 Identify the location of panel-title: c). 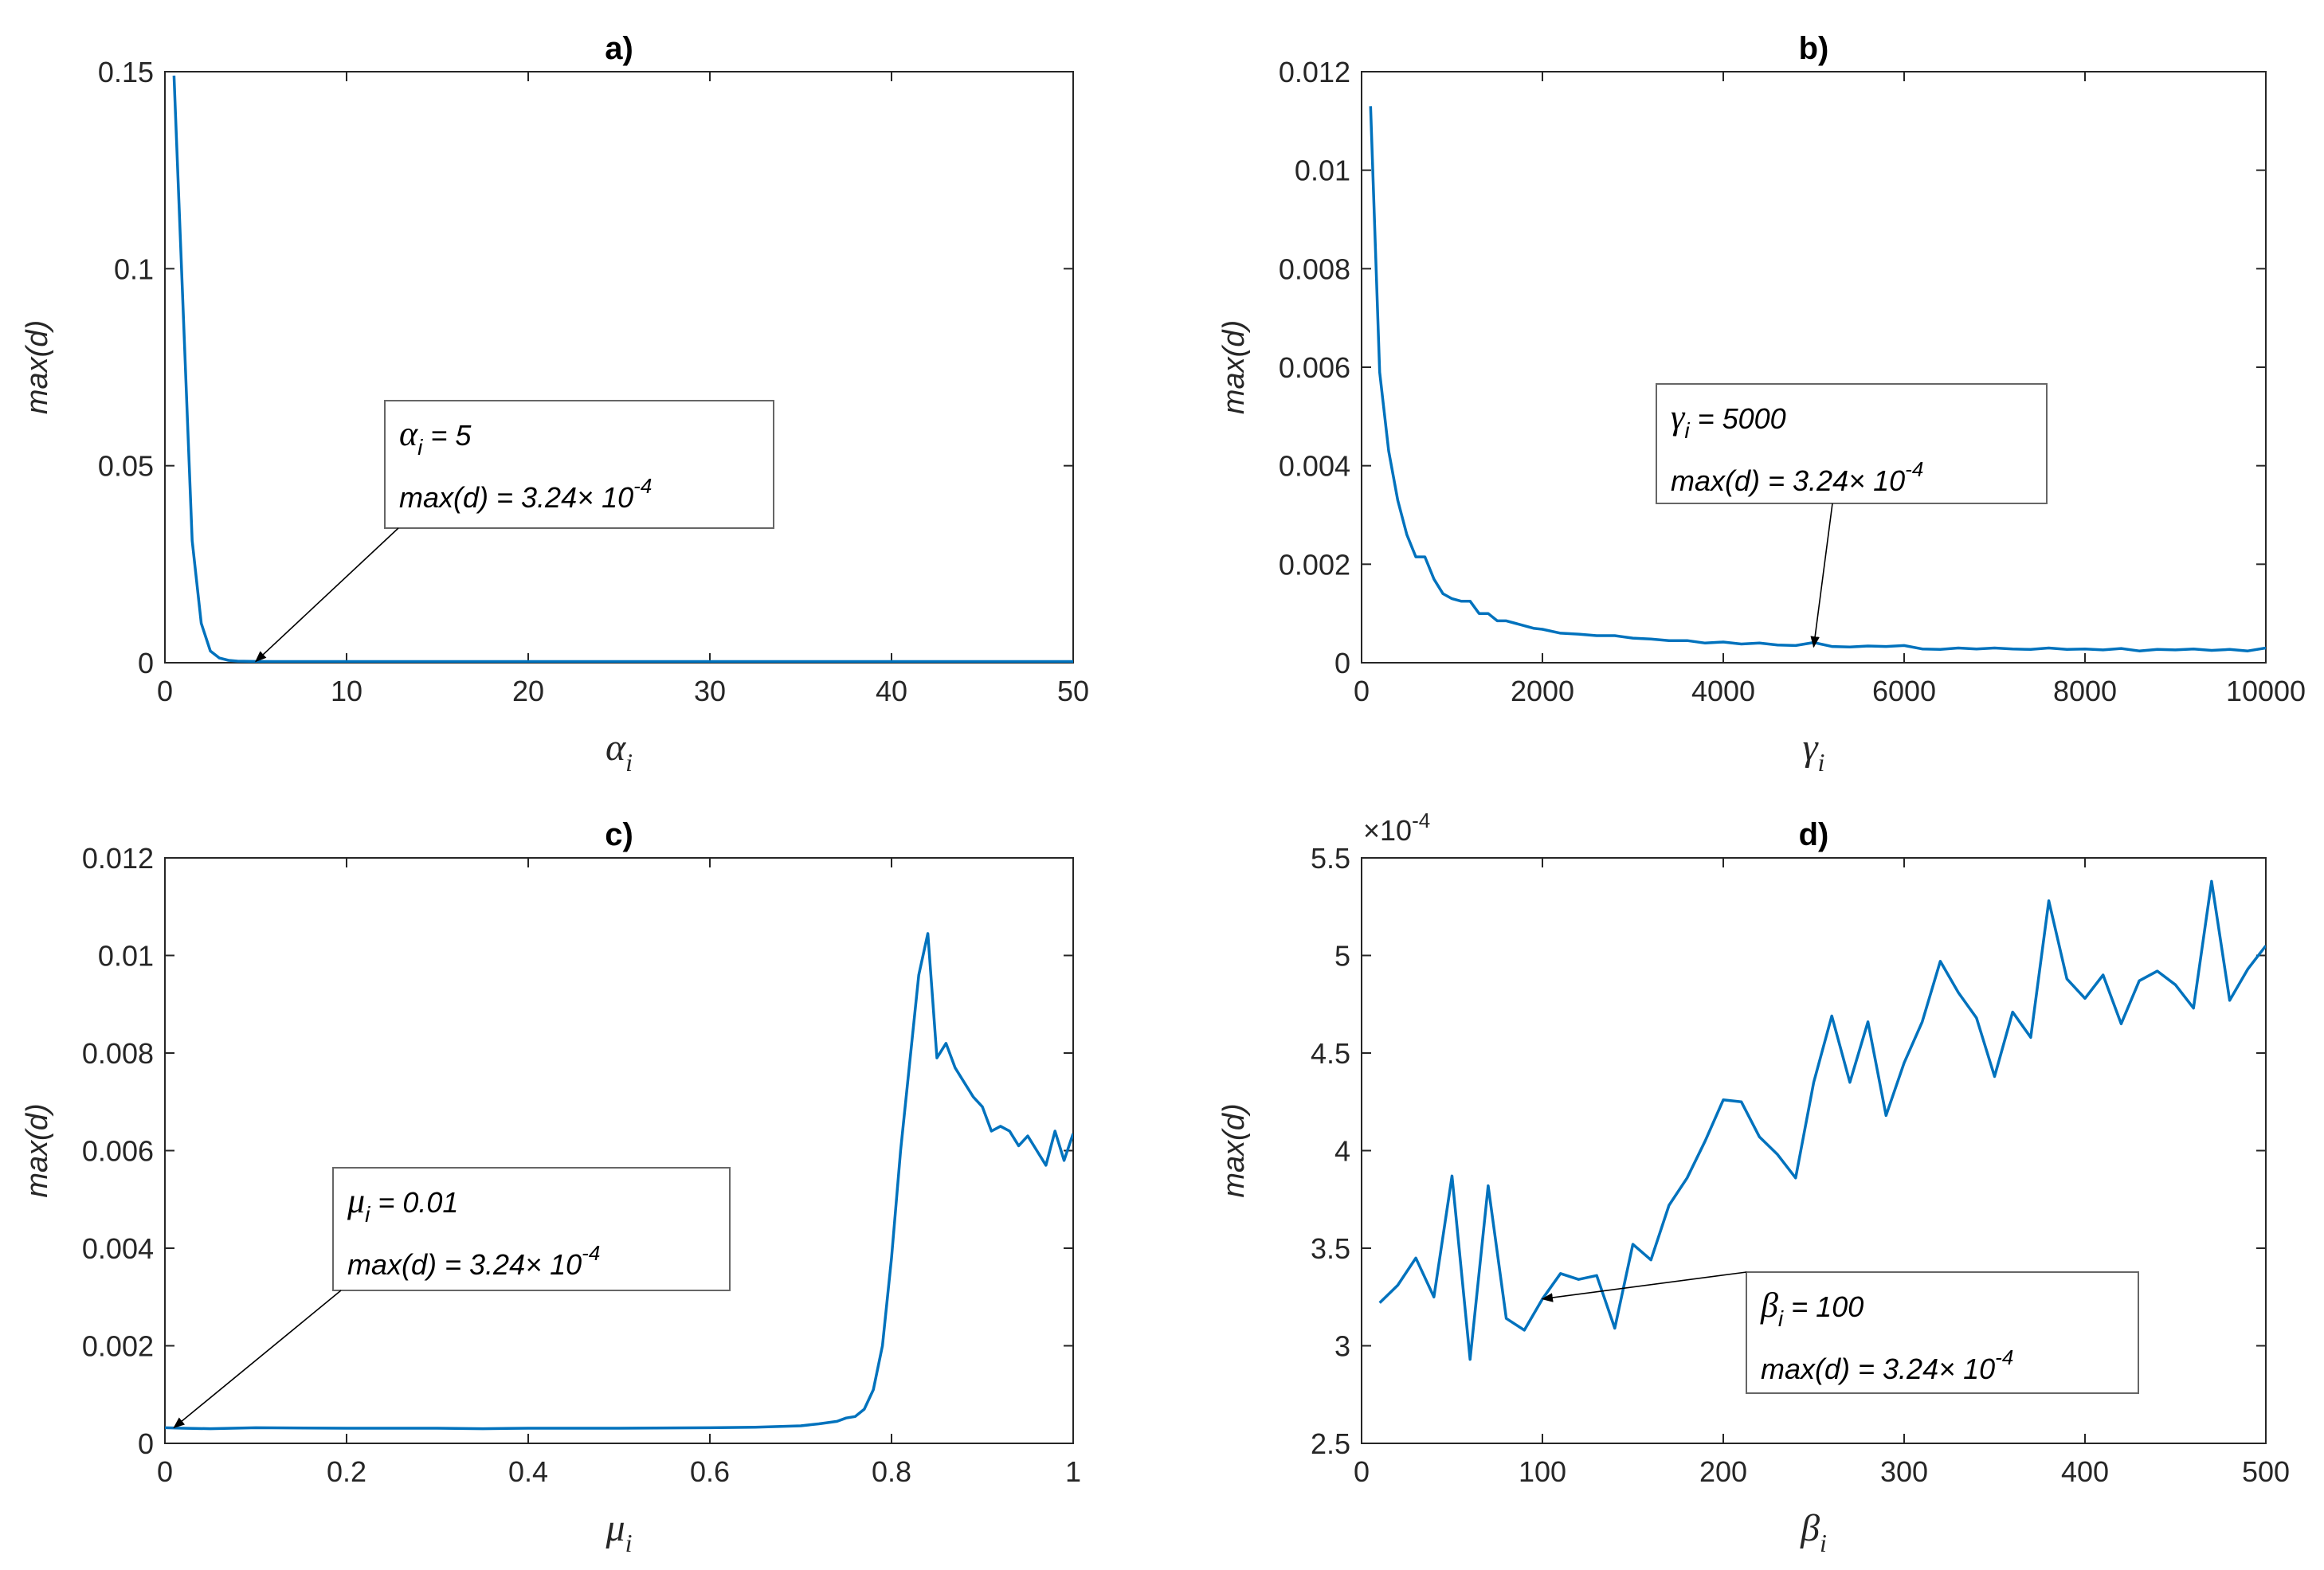
(619, 834).